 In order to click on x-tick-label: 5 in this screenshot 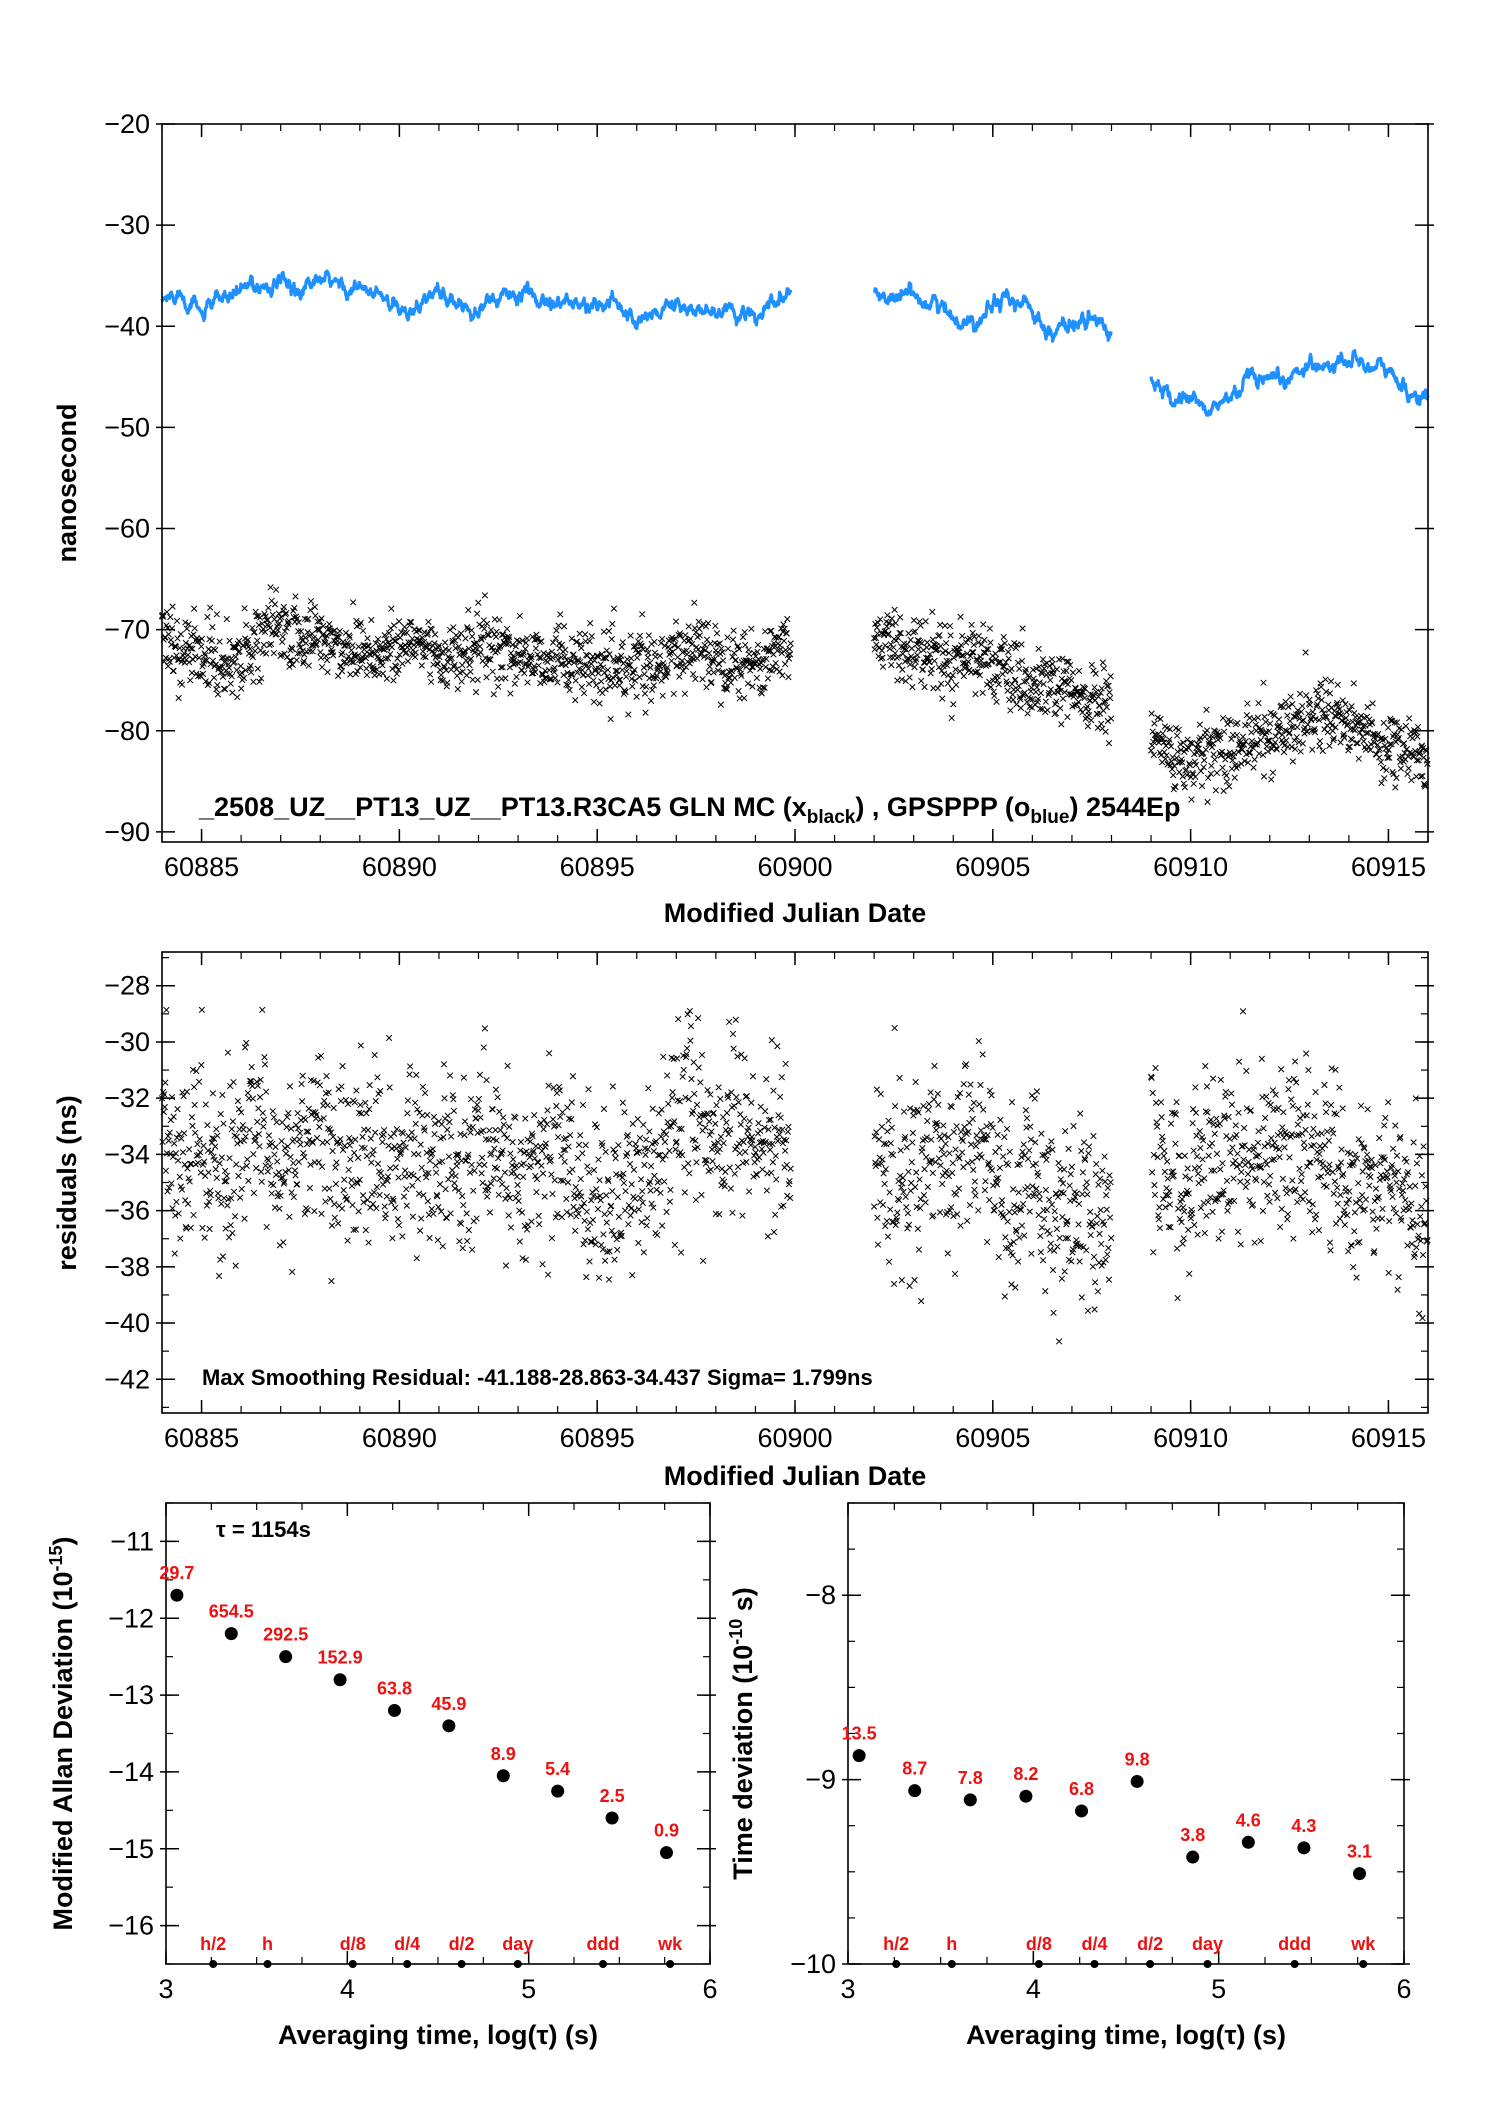, I will do `click(1218, 1989)`.